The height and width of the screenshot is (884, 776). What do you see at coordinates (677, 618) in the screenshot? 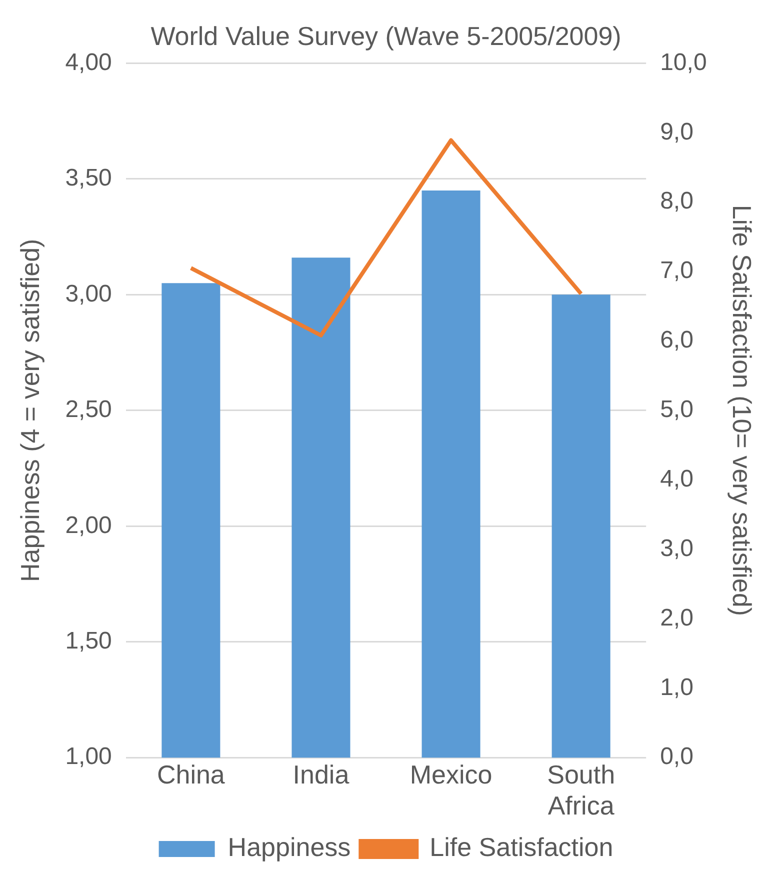
I see `y2-tick-label: 2,0` at bounding box center [677, 618].